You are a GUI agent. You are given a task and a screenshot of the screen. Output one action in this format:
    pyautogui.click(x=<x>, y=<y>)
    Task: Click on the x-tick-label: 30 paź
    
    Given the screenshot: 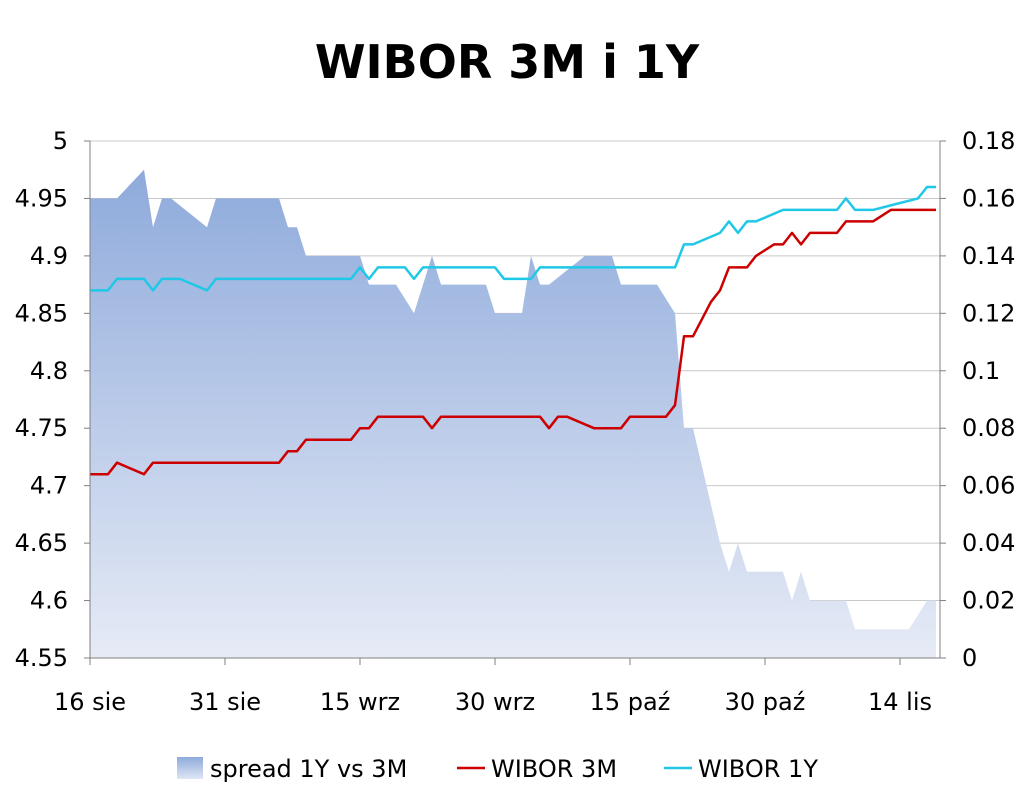 What is the action you would take?
    pyautogui.click(x=765, y=702)
    